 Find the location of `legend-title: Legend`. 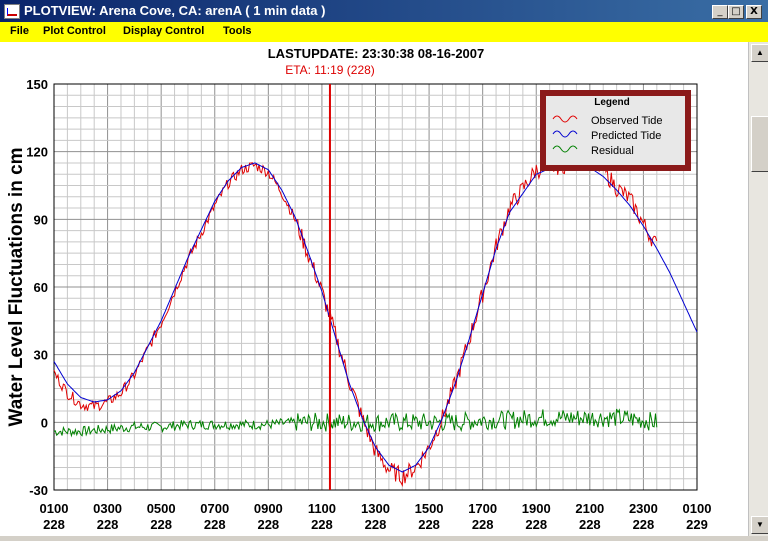

legend-title: Legend is located at coordinates (612, 102).